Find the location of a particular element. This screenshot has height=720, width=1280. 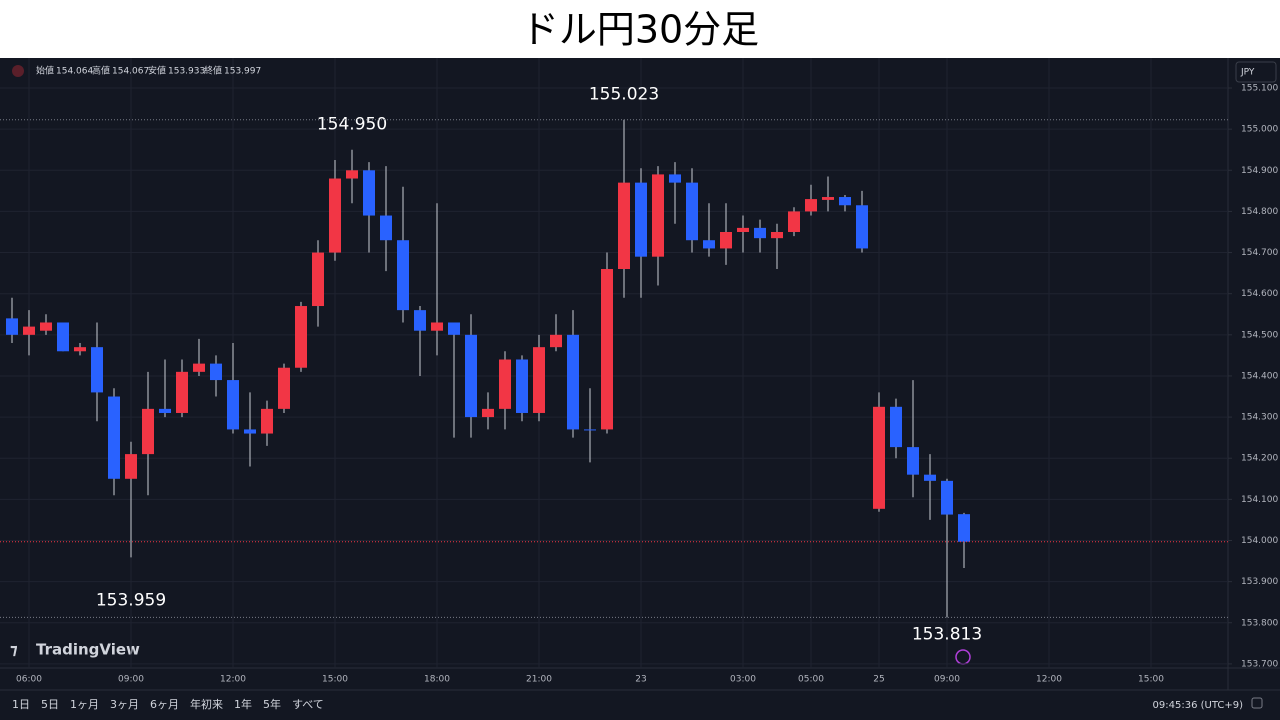

symbol-icon is located at coordinates (18, 71).